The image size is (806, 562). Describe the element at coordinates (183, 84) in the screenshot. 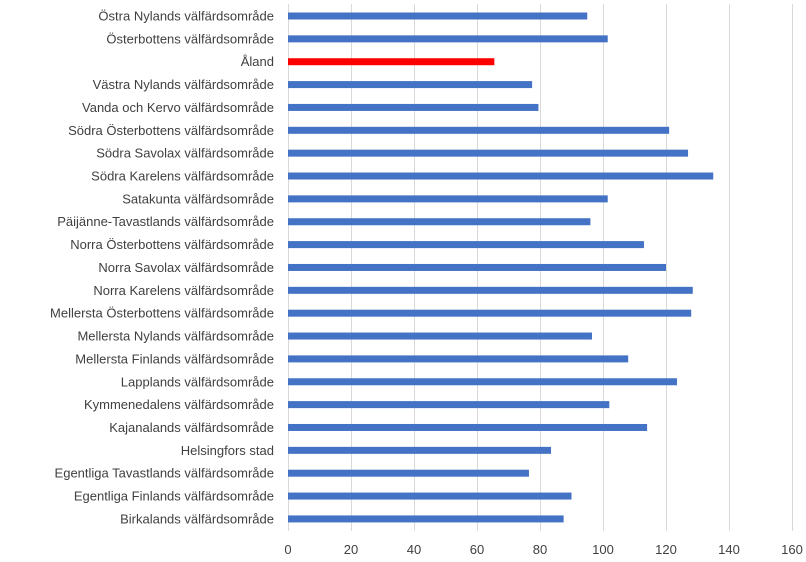

I see `category-label: Västra Nylands välfärdsområde` at that location.